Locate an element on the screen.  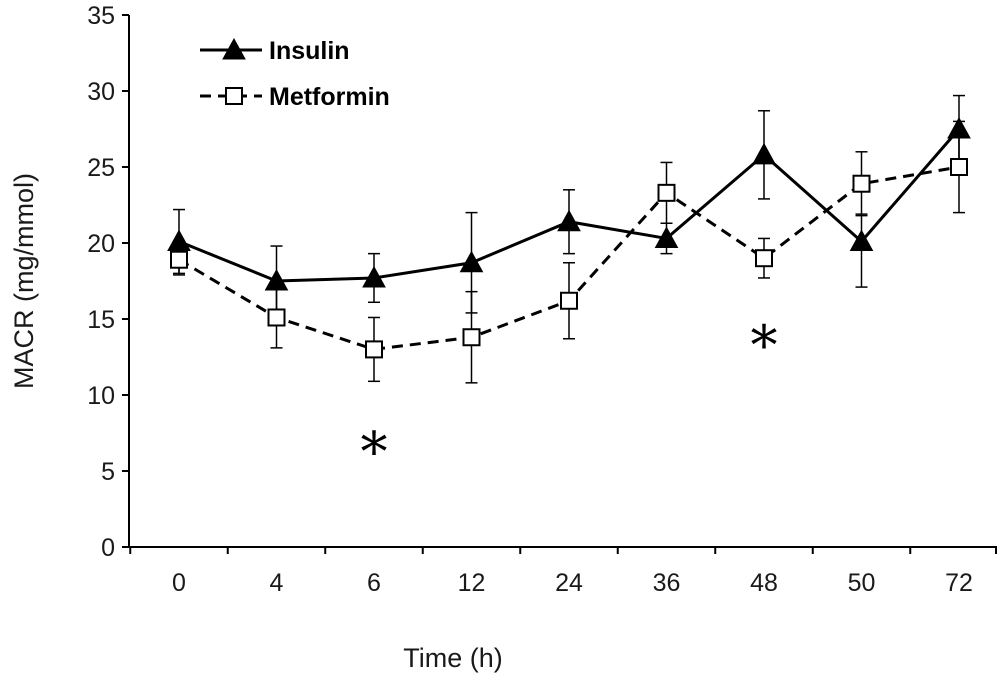
x-tick-label: 6 is located at coordinates (374, 583).